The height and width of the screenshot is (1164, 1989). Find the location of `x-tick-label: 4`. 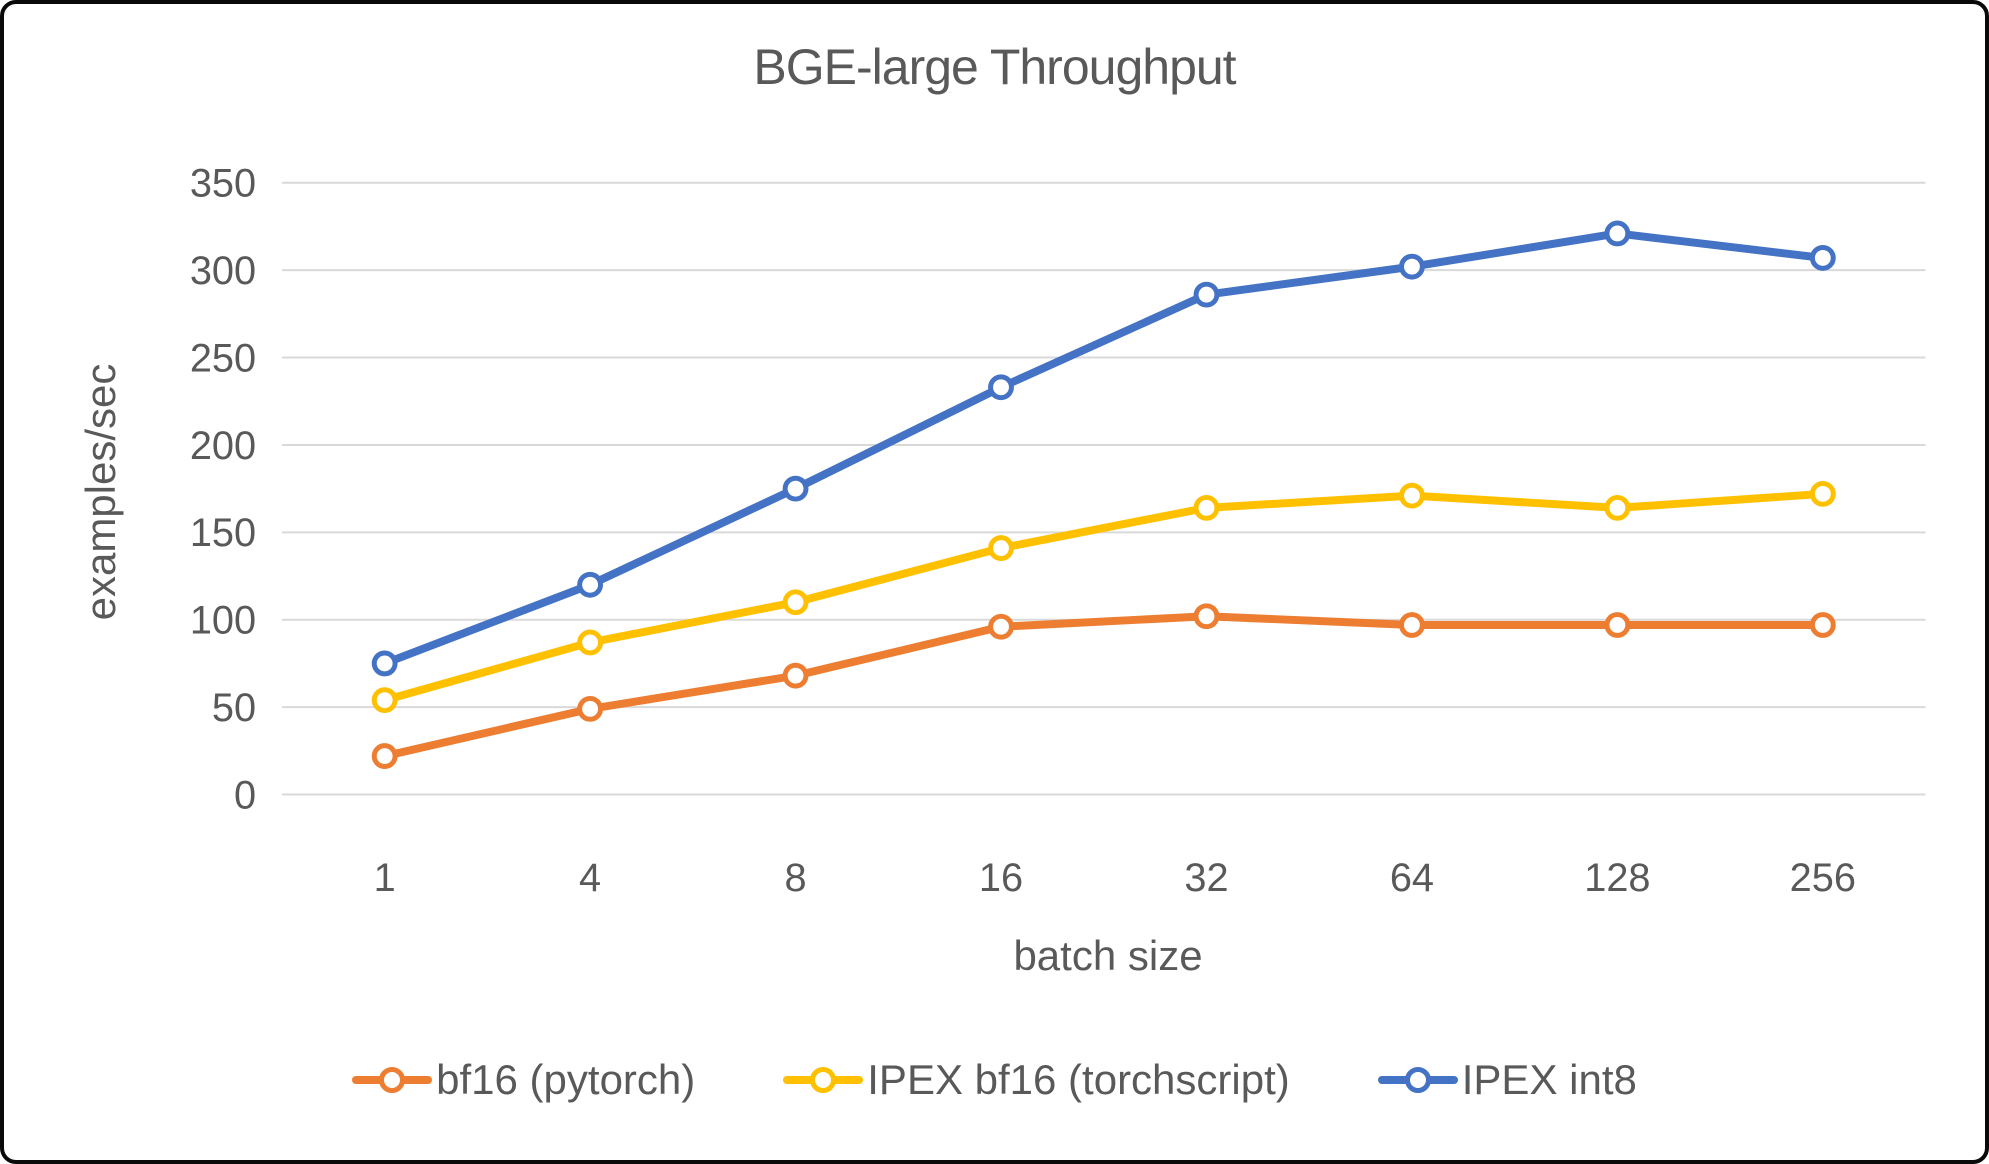

x-tick-label: 4 is located at coordinates (590, 878).